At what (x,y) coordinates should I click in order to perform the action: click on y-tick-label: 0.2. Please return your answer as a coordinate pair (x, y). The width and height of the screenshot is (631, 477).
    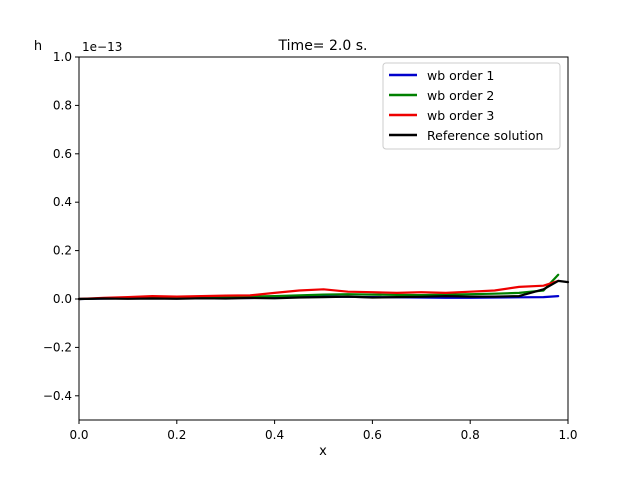
    Looking at the image, I should click on (62, 251).